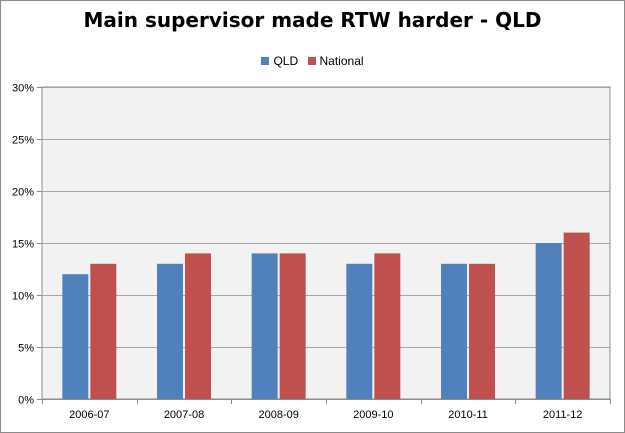 This screenshot has width=625, height=433. What do you see at coordinates (341, 61) in the screenshot?
I see `legend-label-national: National` at bounding box center [341, 61].